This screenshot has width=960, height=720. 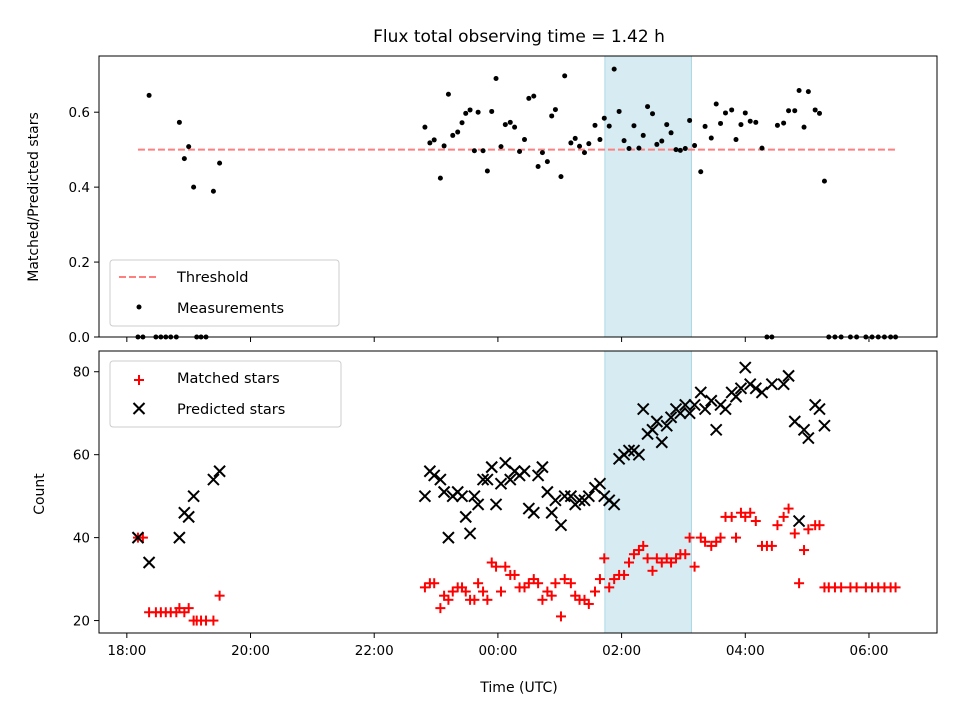 I want to click on y-tick-label-bottom: 60, so click(x=81, y=456).